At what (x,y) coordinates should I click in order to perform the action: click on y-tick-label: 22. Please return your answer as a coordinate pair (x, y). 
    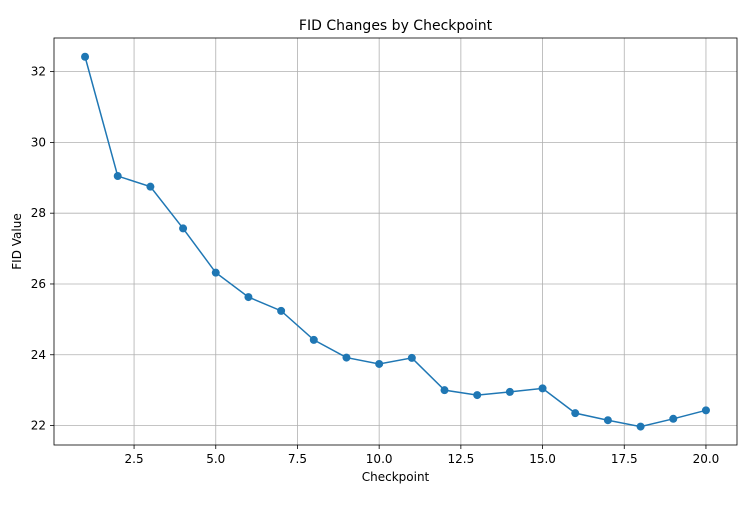
    Looking at the image, I should click on (38, 426).